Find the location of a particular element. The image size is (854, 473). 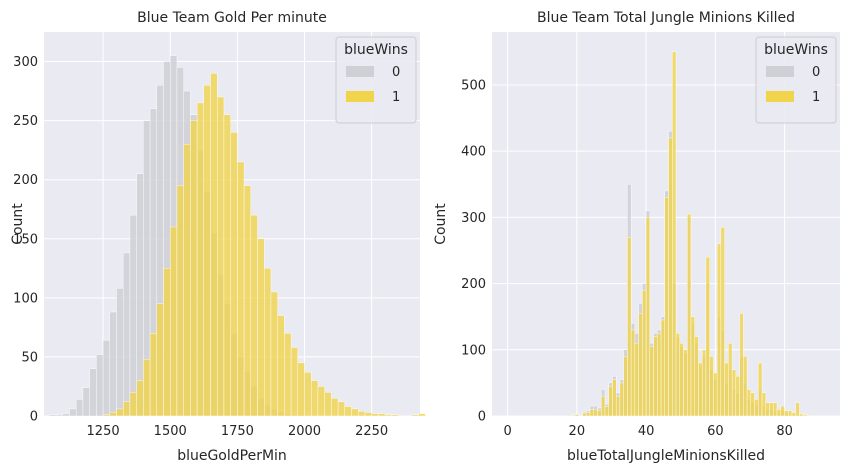

x-tick-label: 40 is located at coordinates (646, 431).